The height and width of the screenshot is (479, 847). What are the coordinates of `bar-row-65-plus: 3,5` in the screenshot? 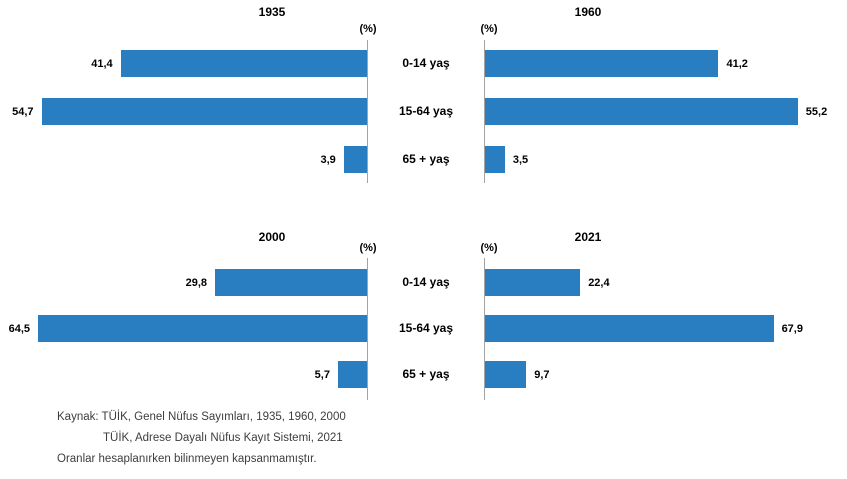 It's located at (655, 159).